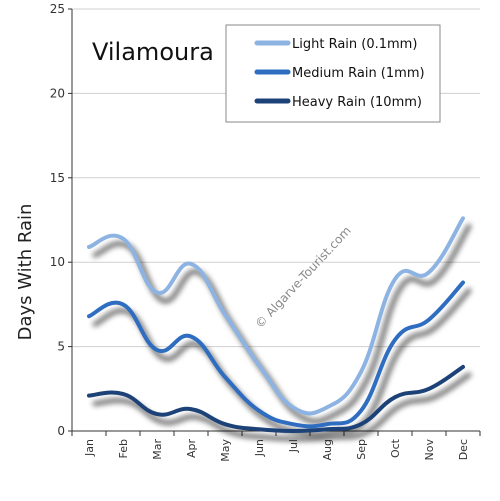  What do you see at coordinates (25, 272) in the screenshot?
I see `y-axis-label: Days With Rain` at bounding box center [25, 272].